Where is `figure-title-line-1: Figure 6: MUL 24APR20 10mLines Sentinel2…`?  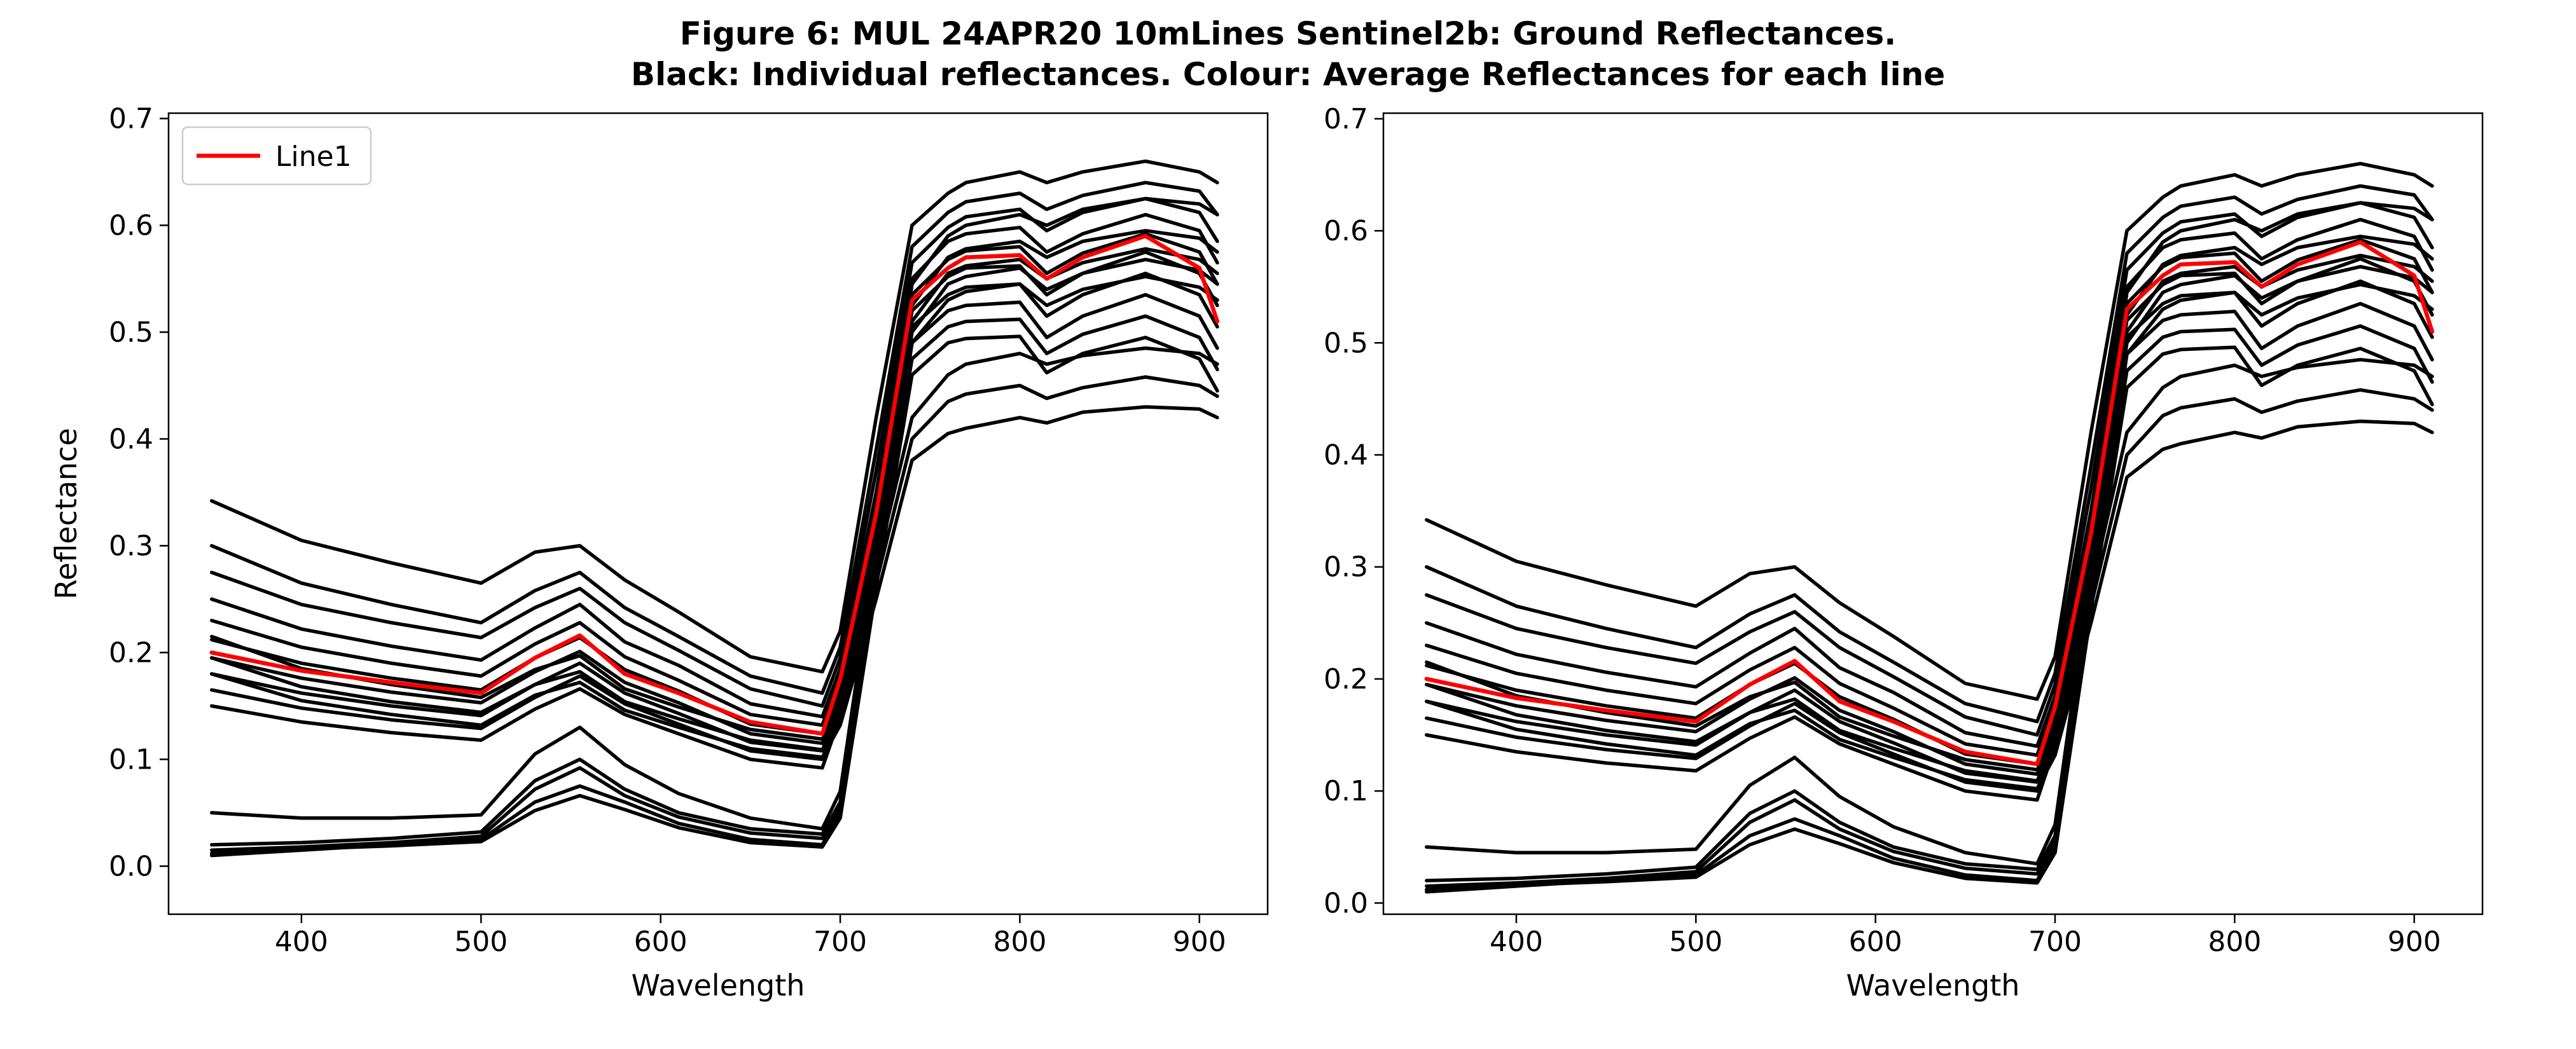 figure-title-line-1: Figure 6: MUL 24APR20 10mLines Sentinel2… is located at coordinates (1288, 33).